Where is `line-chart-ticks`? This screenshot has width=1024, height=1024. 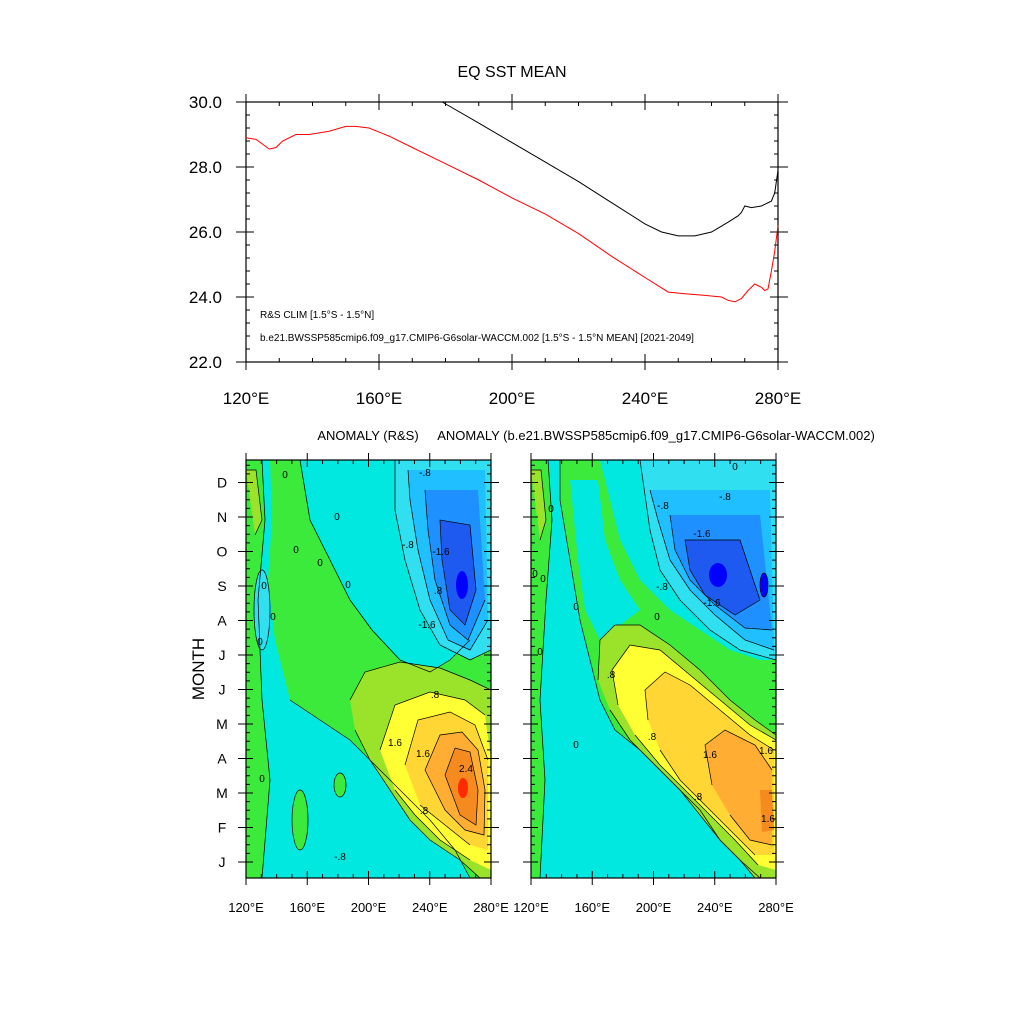
line-chart-ticks is located at coordinates (512, 232).